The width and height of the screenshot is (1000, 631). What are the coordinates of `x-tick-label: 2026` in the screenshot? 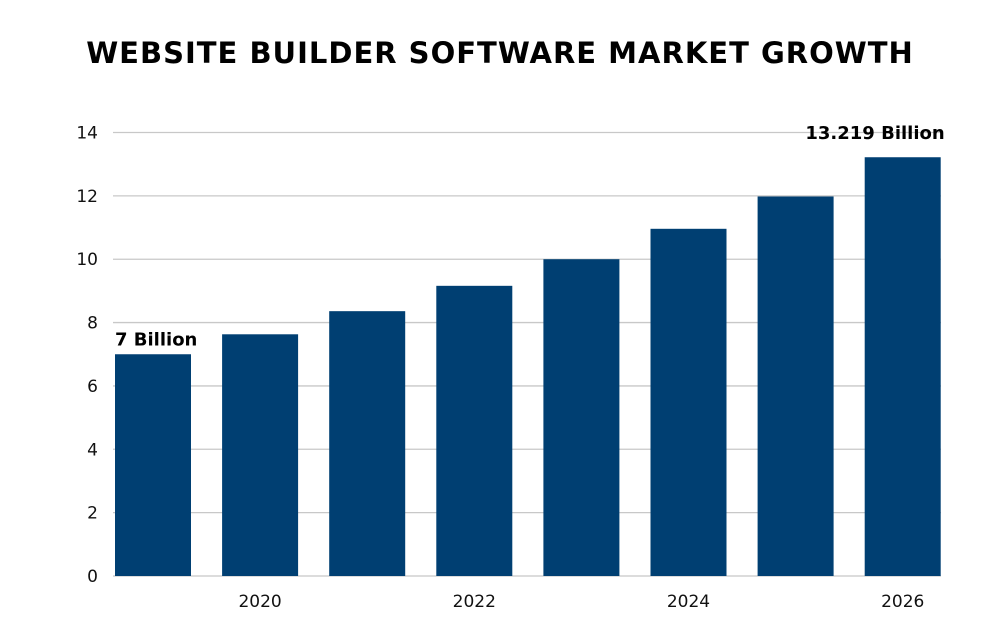 It's located at (902, 602).